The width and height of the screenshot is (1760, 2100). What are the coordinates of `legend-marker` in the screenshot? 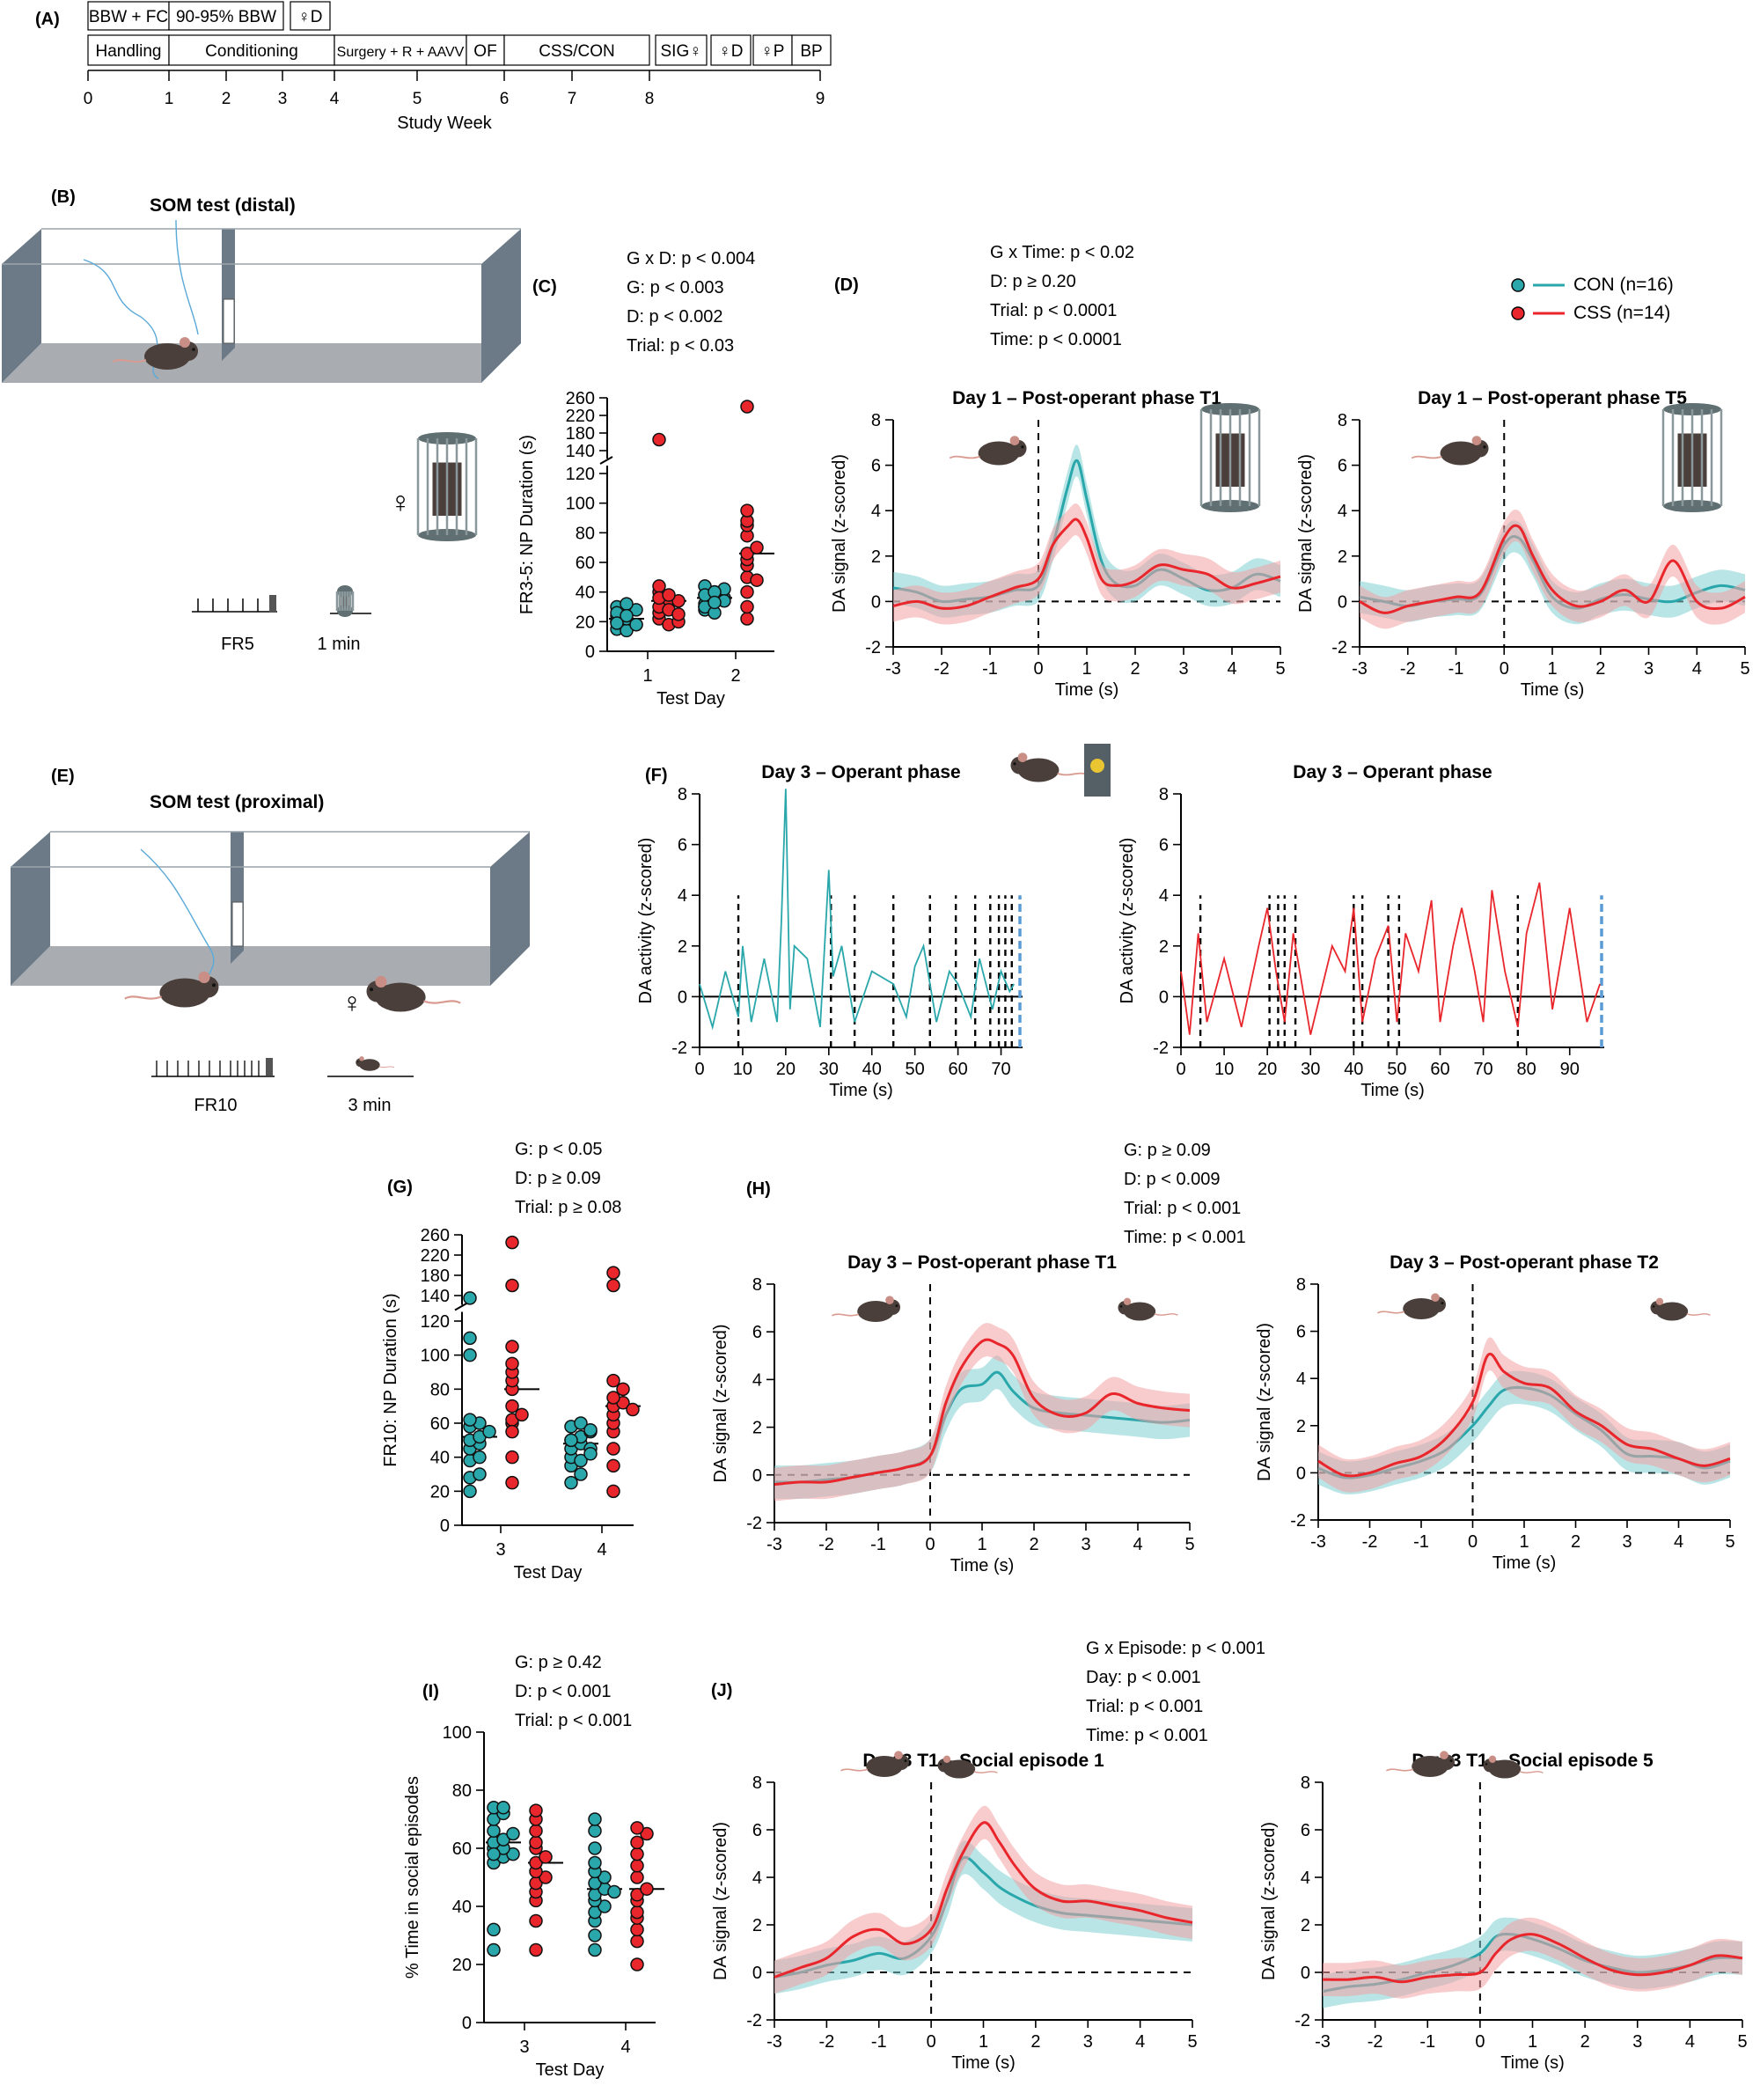 It's located at (1518, 313).